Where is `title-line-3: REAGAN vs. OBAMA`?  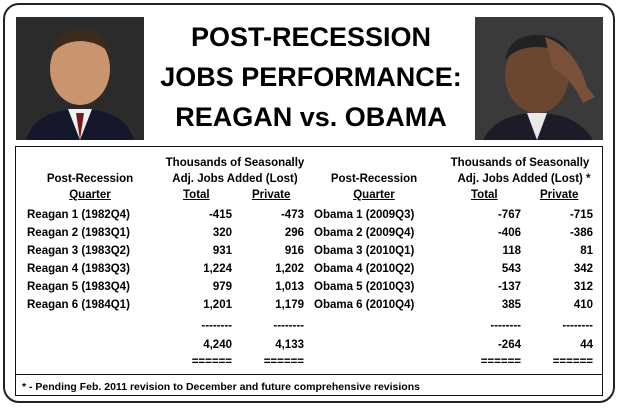 title-line-3: REAGAN vs. OBAMA is located at coordinates (311, 117).